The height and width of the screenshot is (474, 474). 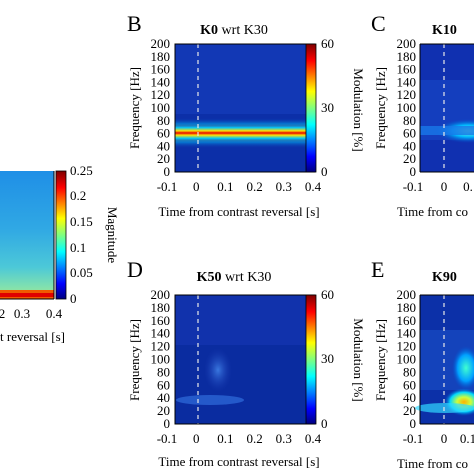 I want to click on panel-d-blob, so click(x=218, y=370).